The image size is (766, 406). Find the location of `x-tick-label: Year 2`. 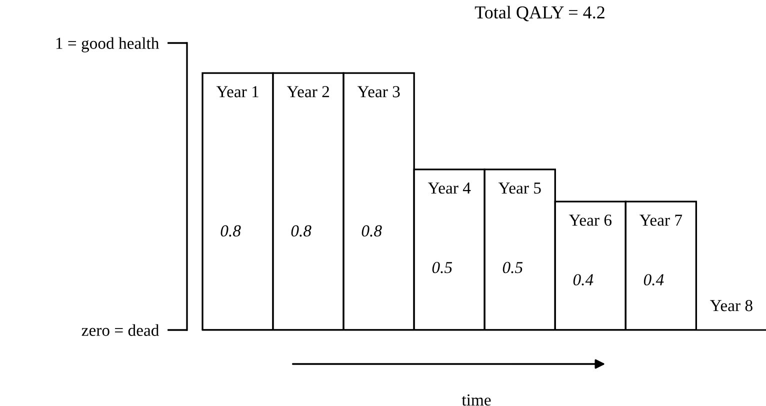

x-tick-label: Year 2 is located at coordinates (307, 92).